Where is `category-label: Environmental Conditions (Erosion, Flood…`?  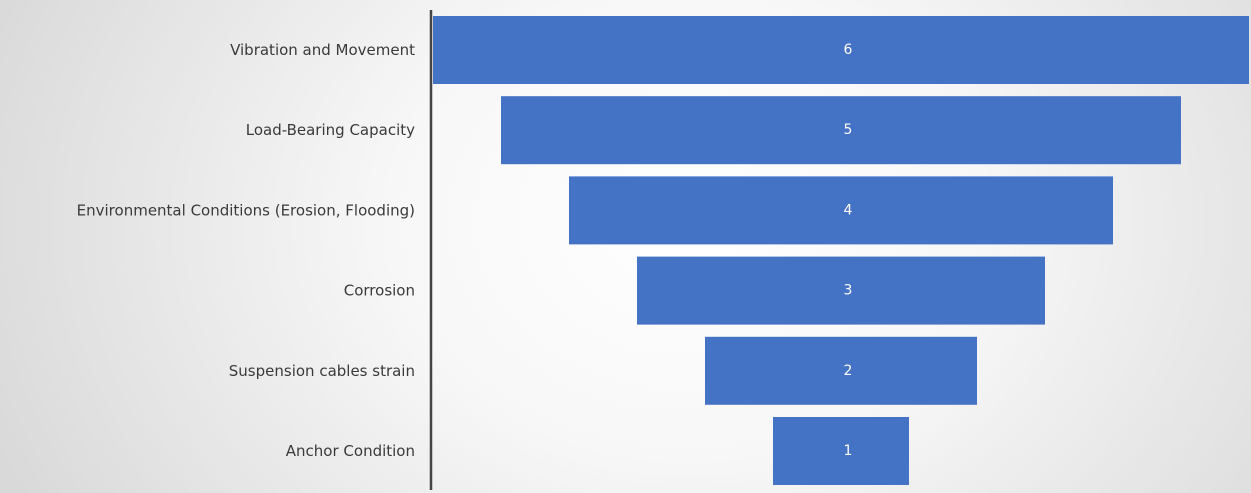 category-label: Environmental Conditions (Erosion, Flood… is located at coordinates (246, 210).